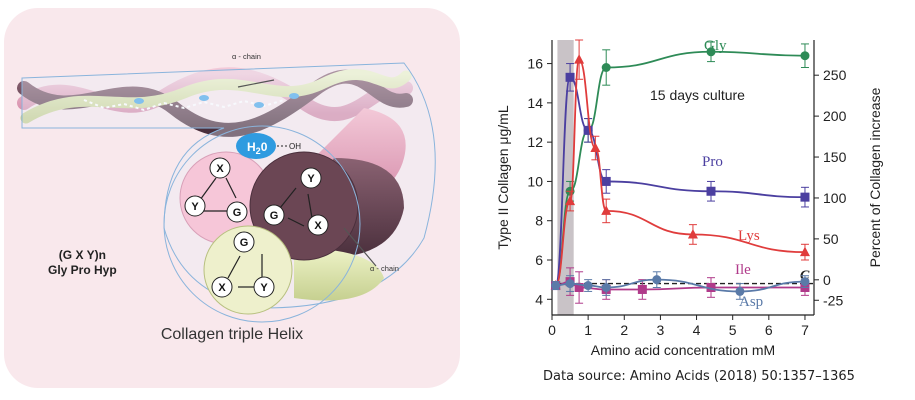 Image resolution: width=915 pixels, height=400 pixels. Describe the element at coordinates (503, 177) in the screenshot. I see `y-axis-left-label: Type II Collagen μg/mL` at that location.